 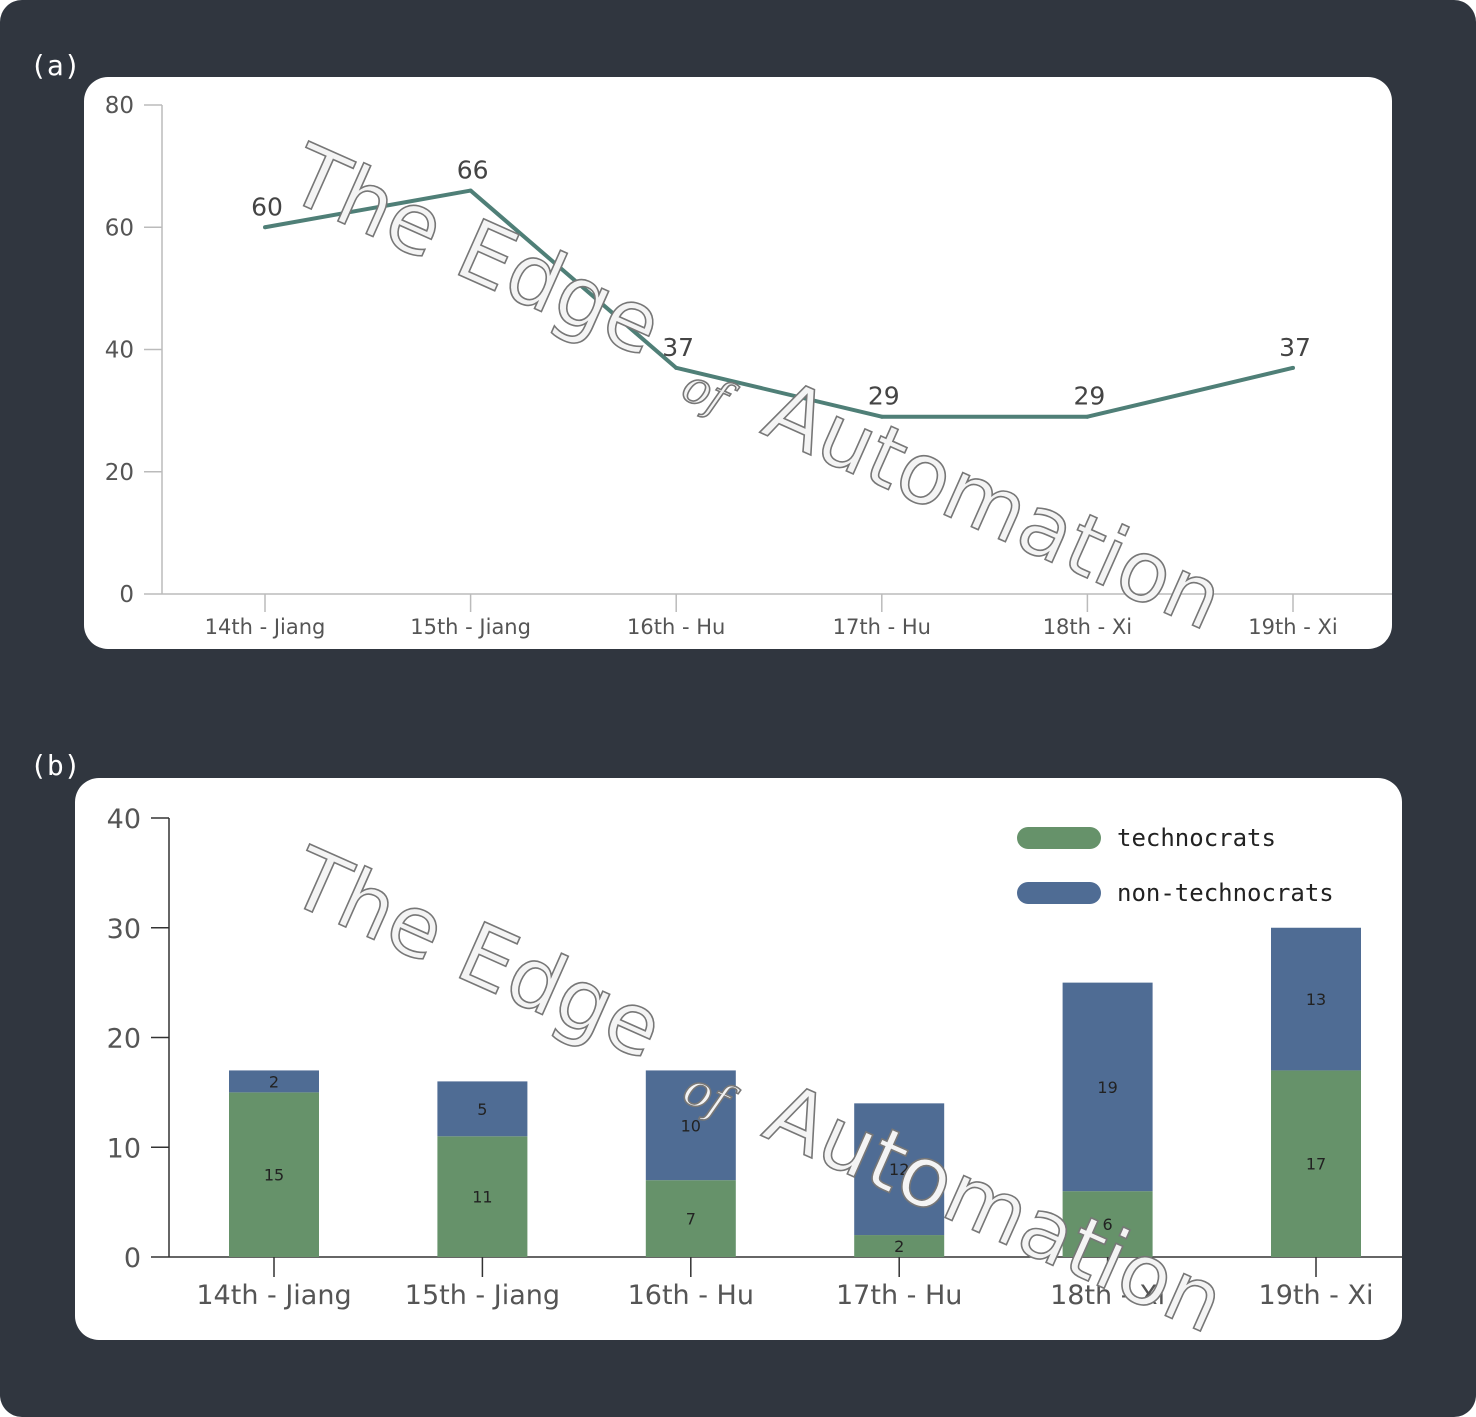 I want to click on y-tick-label: 60, so click(x=119, y=228).